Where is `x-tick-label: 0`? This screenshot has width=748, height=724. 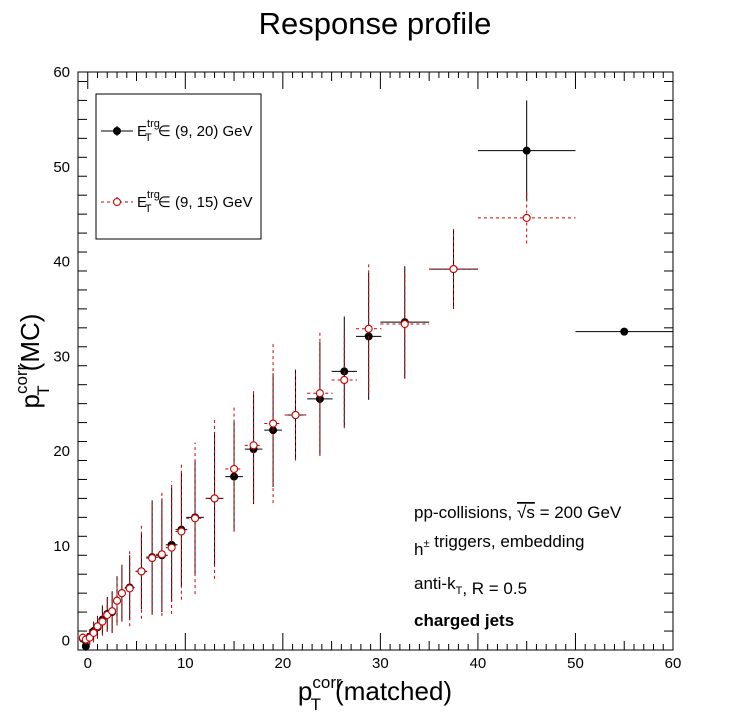 x-tick-label: 0 is located at coordinates (88, 663).